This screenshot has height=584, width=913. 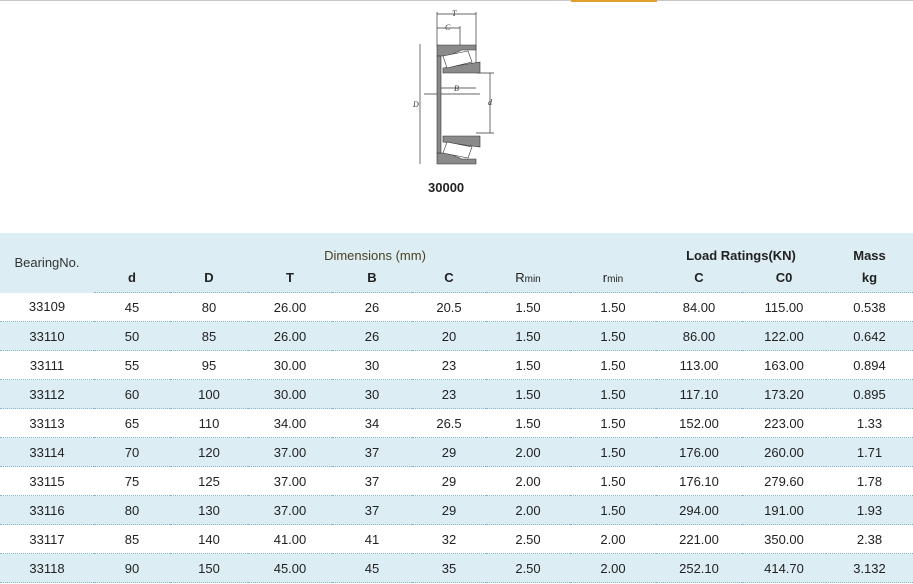 What do you see at coordinates (290, 539) in the screenshot?
I see `table-cell: 41.00` at bounding box center [290, 539].